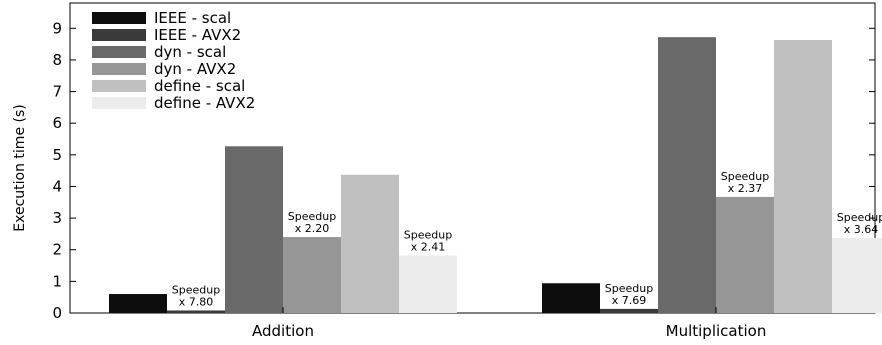 This screenshot has width=882, height=345. I want to click on y-tick-label: 4, so click(57, 186).